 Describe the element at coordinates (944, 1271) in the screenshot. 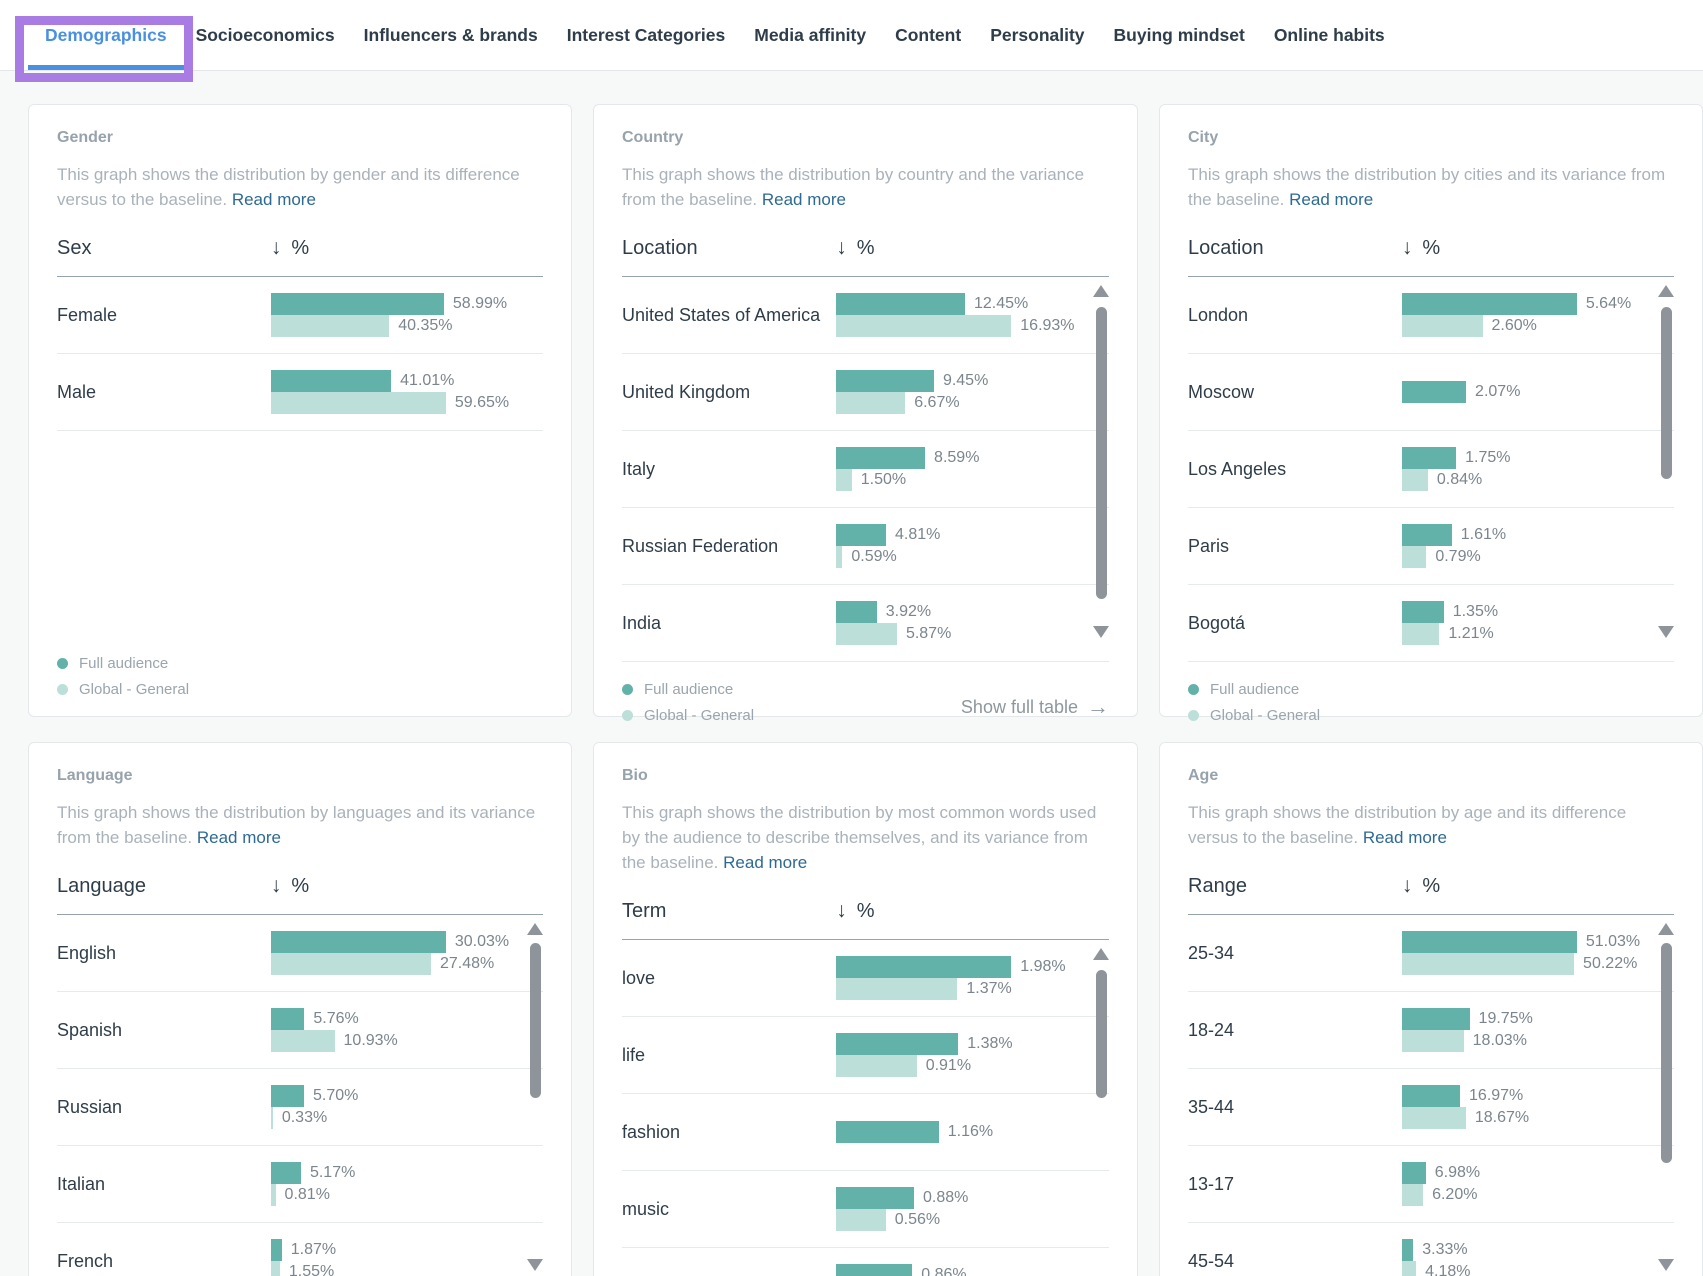

I see `bar-value-full: 0.86%` at that location.